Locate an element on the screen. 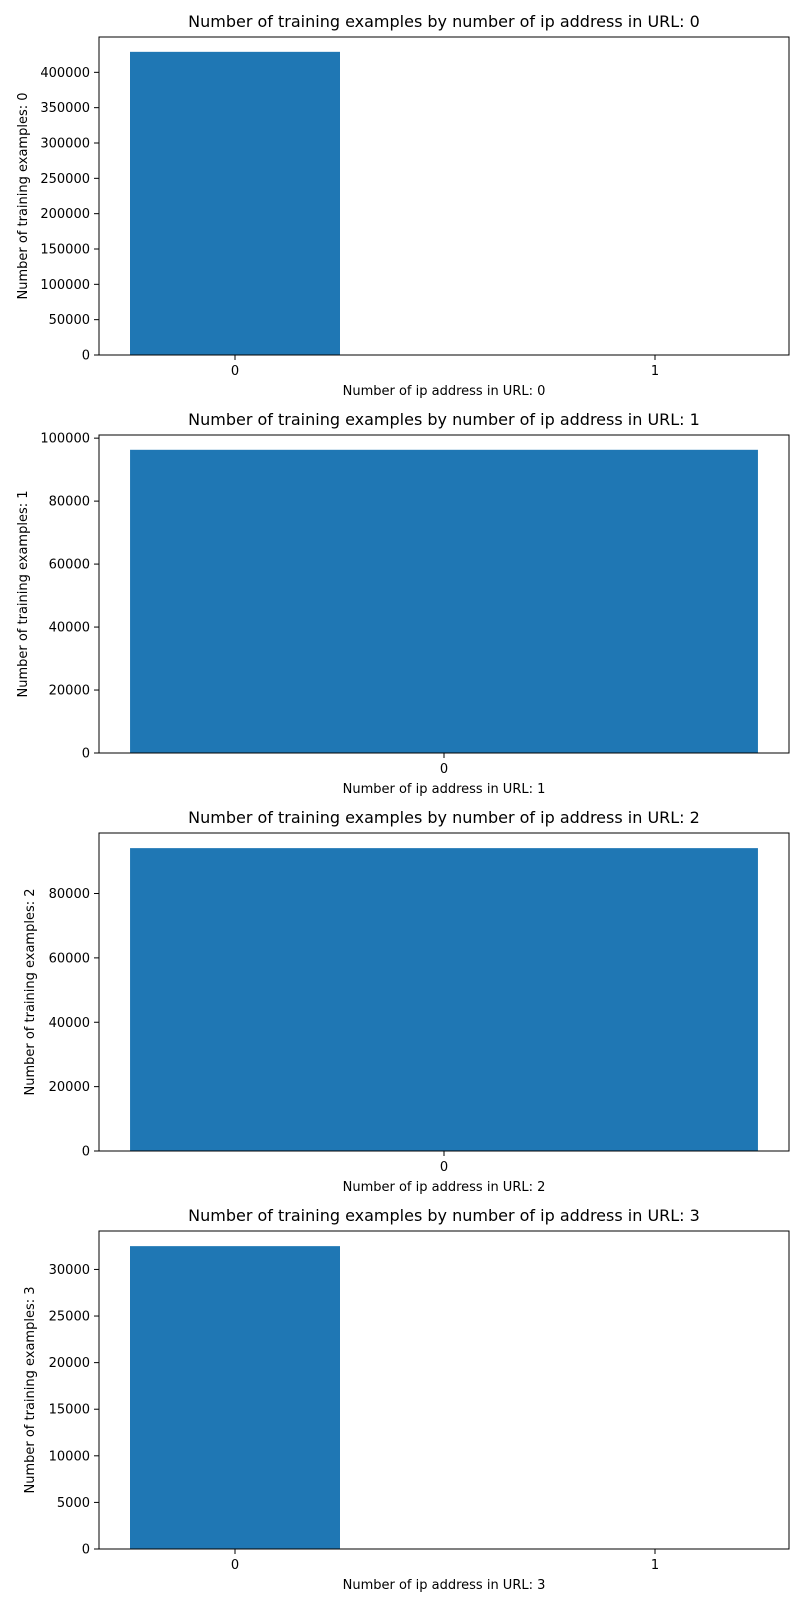 The image size is (800, 1600). y-tick-label: 150000 is located at coordinates (65, 250).